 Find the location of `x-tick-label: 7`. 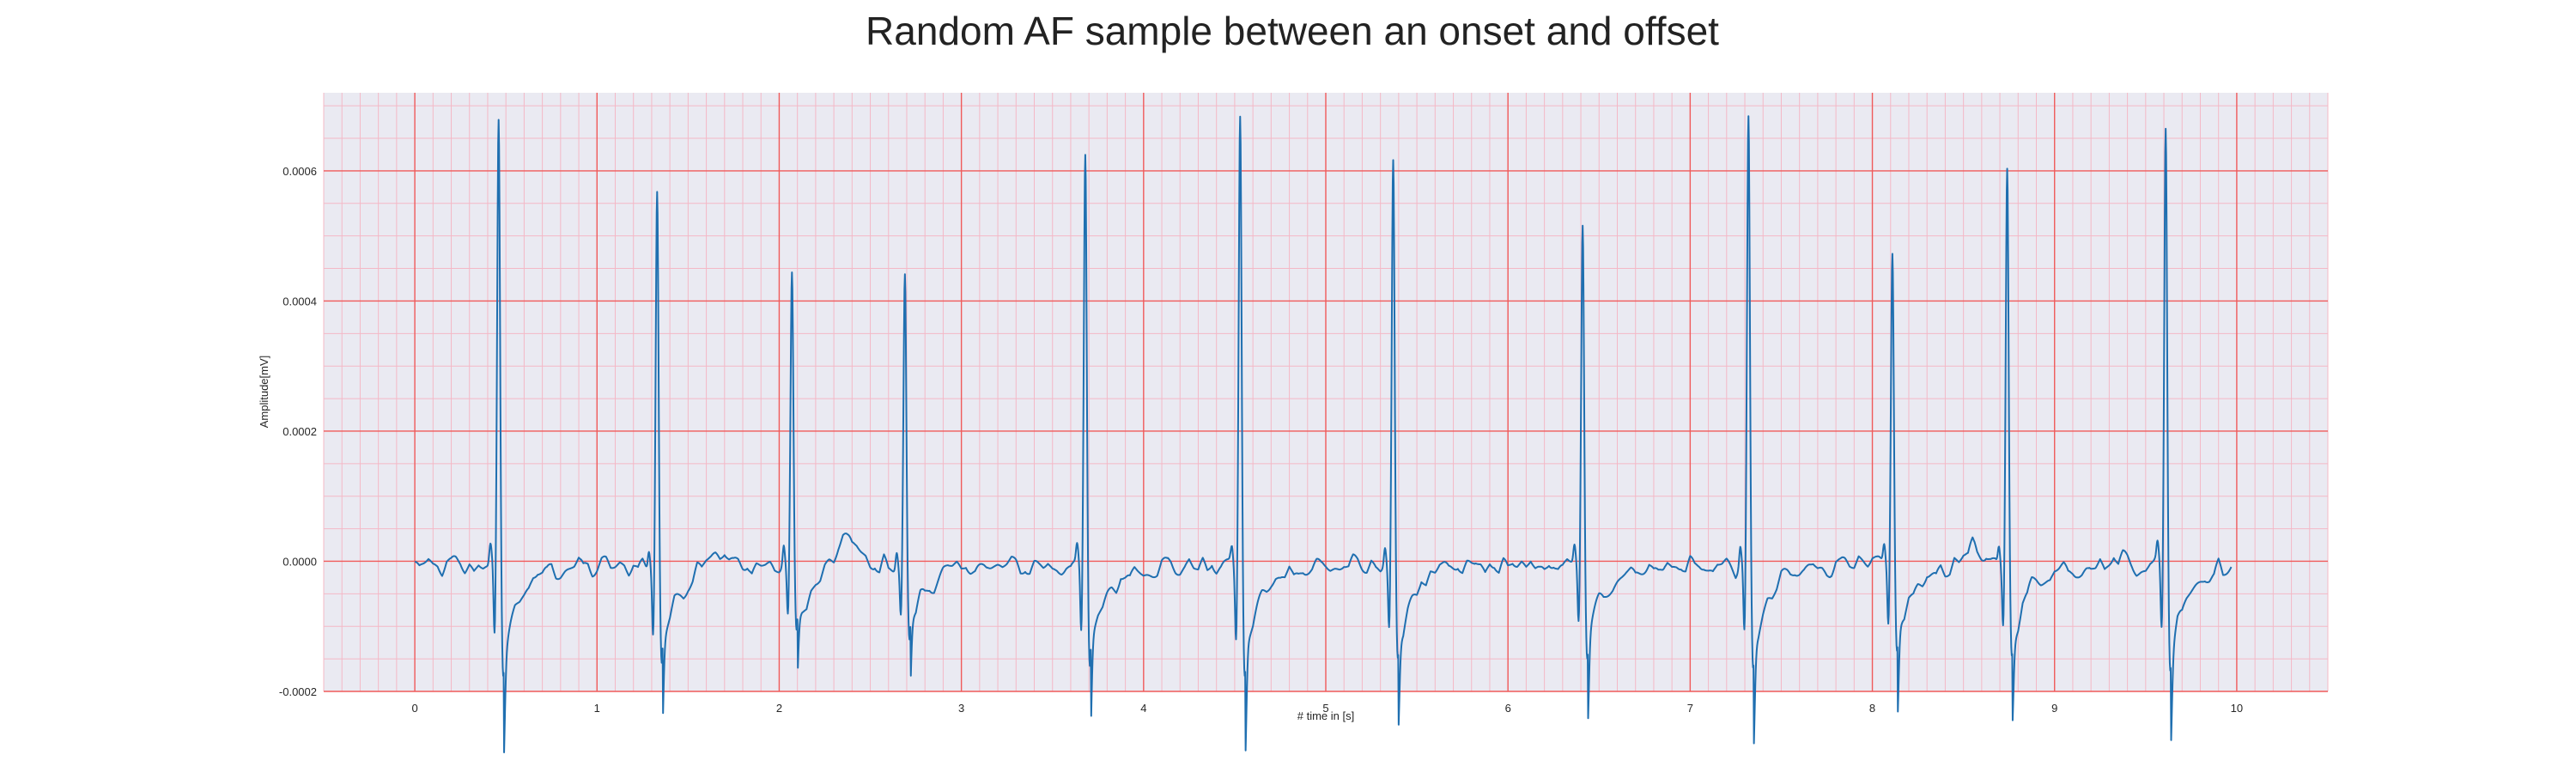

x-tick-label: 7 is located at coordinates (1690, 708).